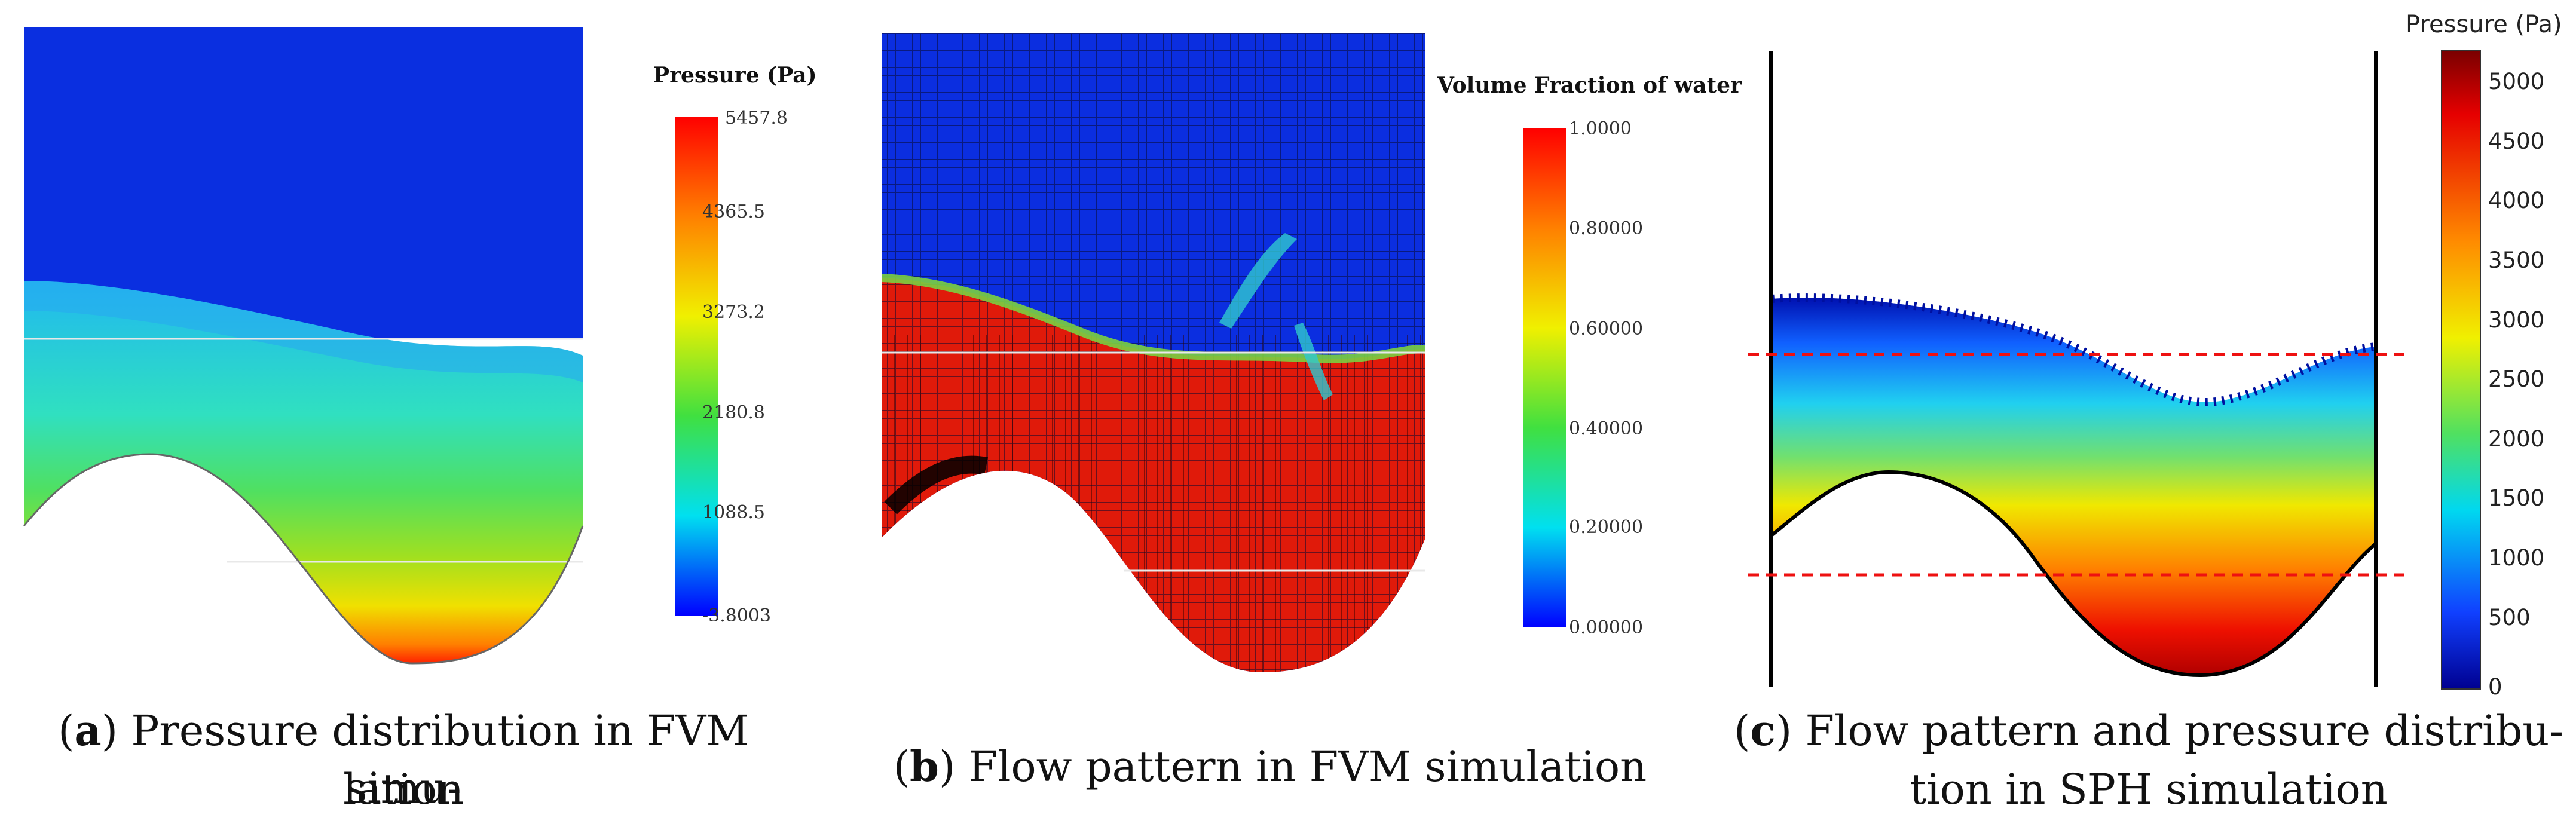  Describe the element at coordinates (1763, 730) in the screenshot. I see `panel-c-caption-letter: c` at that location.